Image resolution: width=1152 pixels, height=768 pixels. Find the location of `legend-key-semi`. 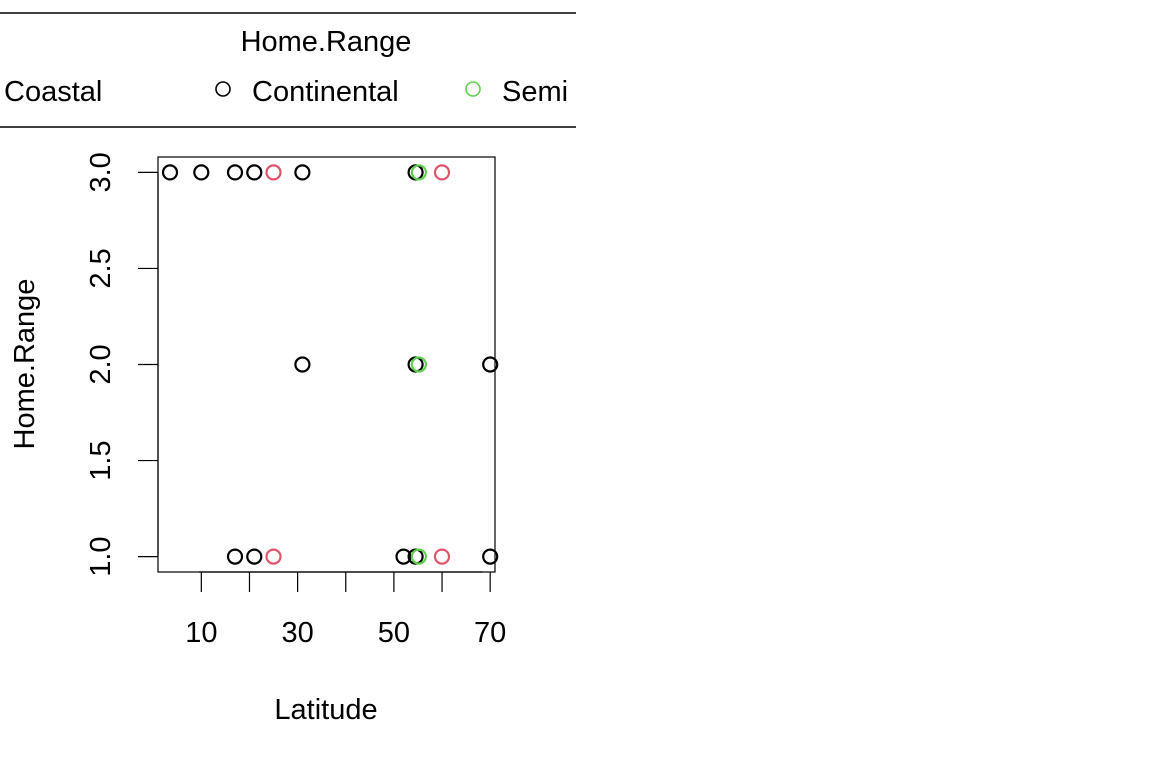

legend-key-semi is located at coordinates (473, 89).